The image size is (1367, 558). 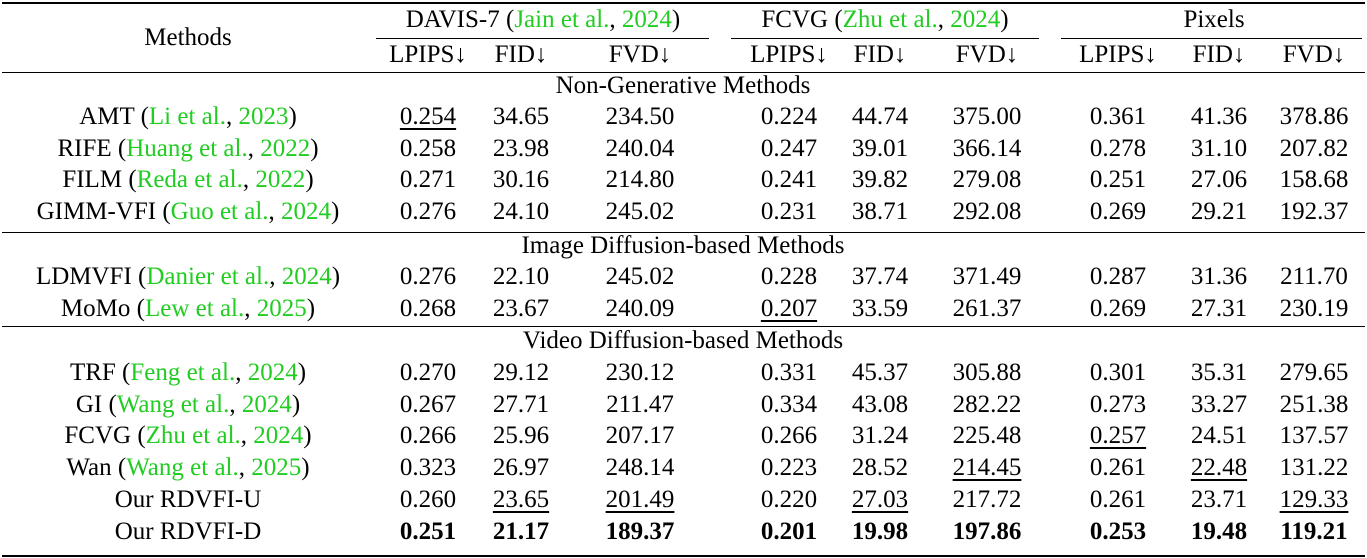 I want to click on metric-value: 0.254, so click(x=428, y=116).